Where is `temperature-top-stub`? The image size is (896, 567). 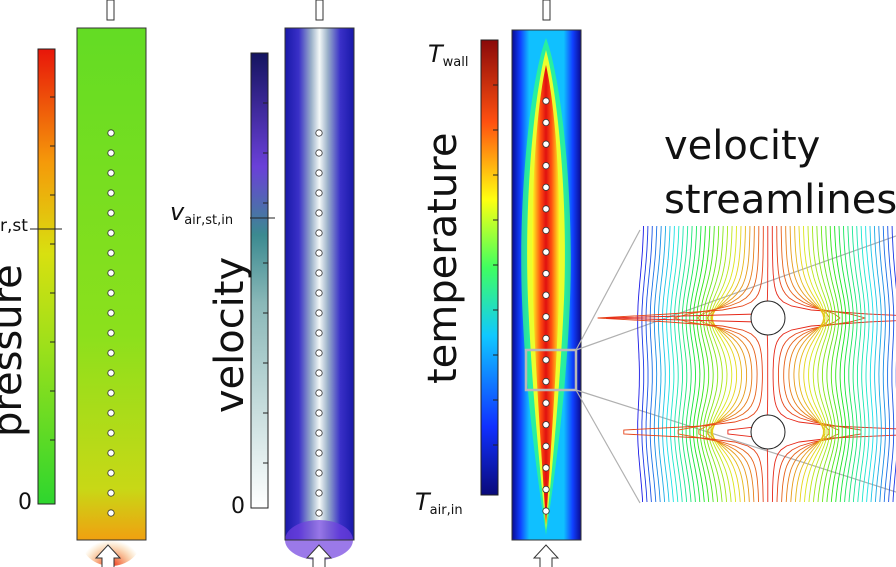
temperature-top-stub is located at coordinates (546, 10).